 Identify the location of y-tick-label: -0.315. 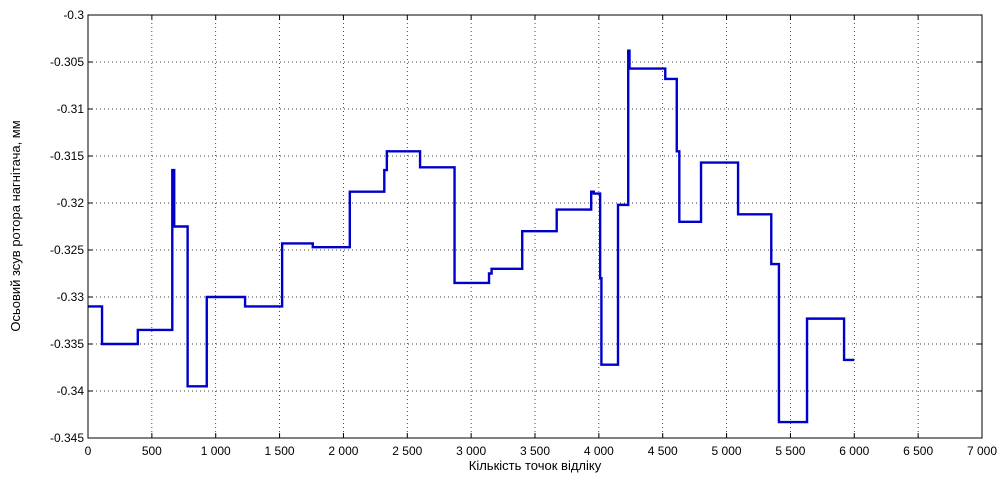
(67, 156).